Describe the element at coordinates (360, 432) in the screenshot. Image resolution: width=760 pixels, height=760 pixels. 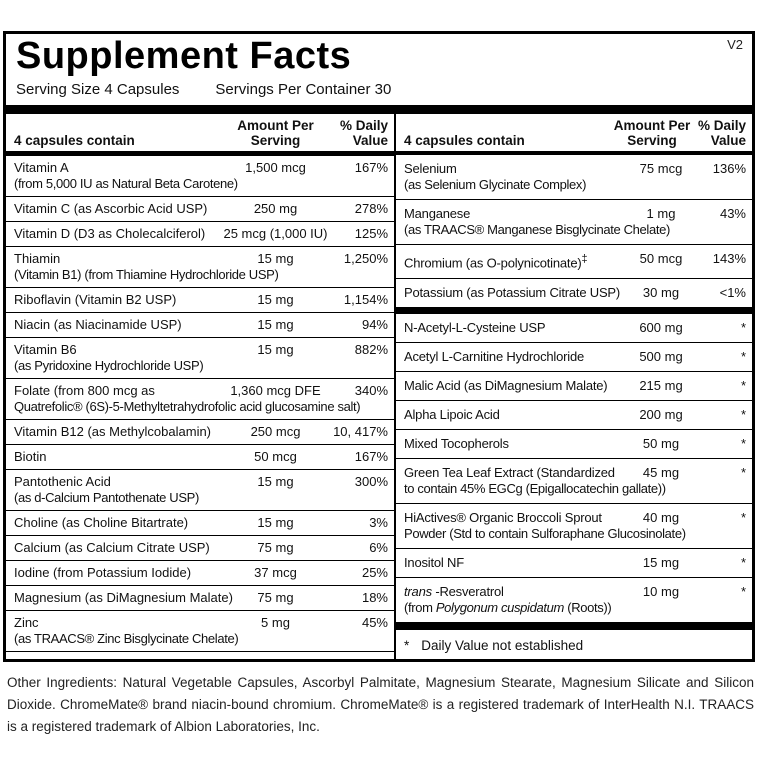
I see `daily-value: 10, 417%` at that location.